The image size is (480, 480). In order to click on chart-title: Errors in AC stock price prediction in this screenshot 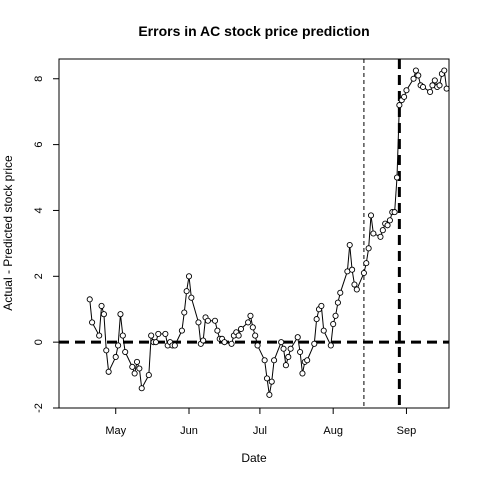, I will do `click(253, 31)`.